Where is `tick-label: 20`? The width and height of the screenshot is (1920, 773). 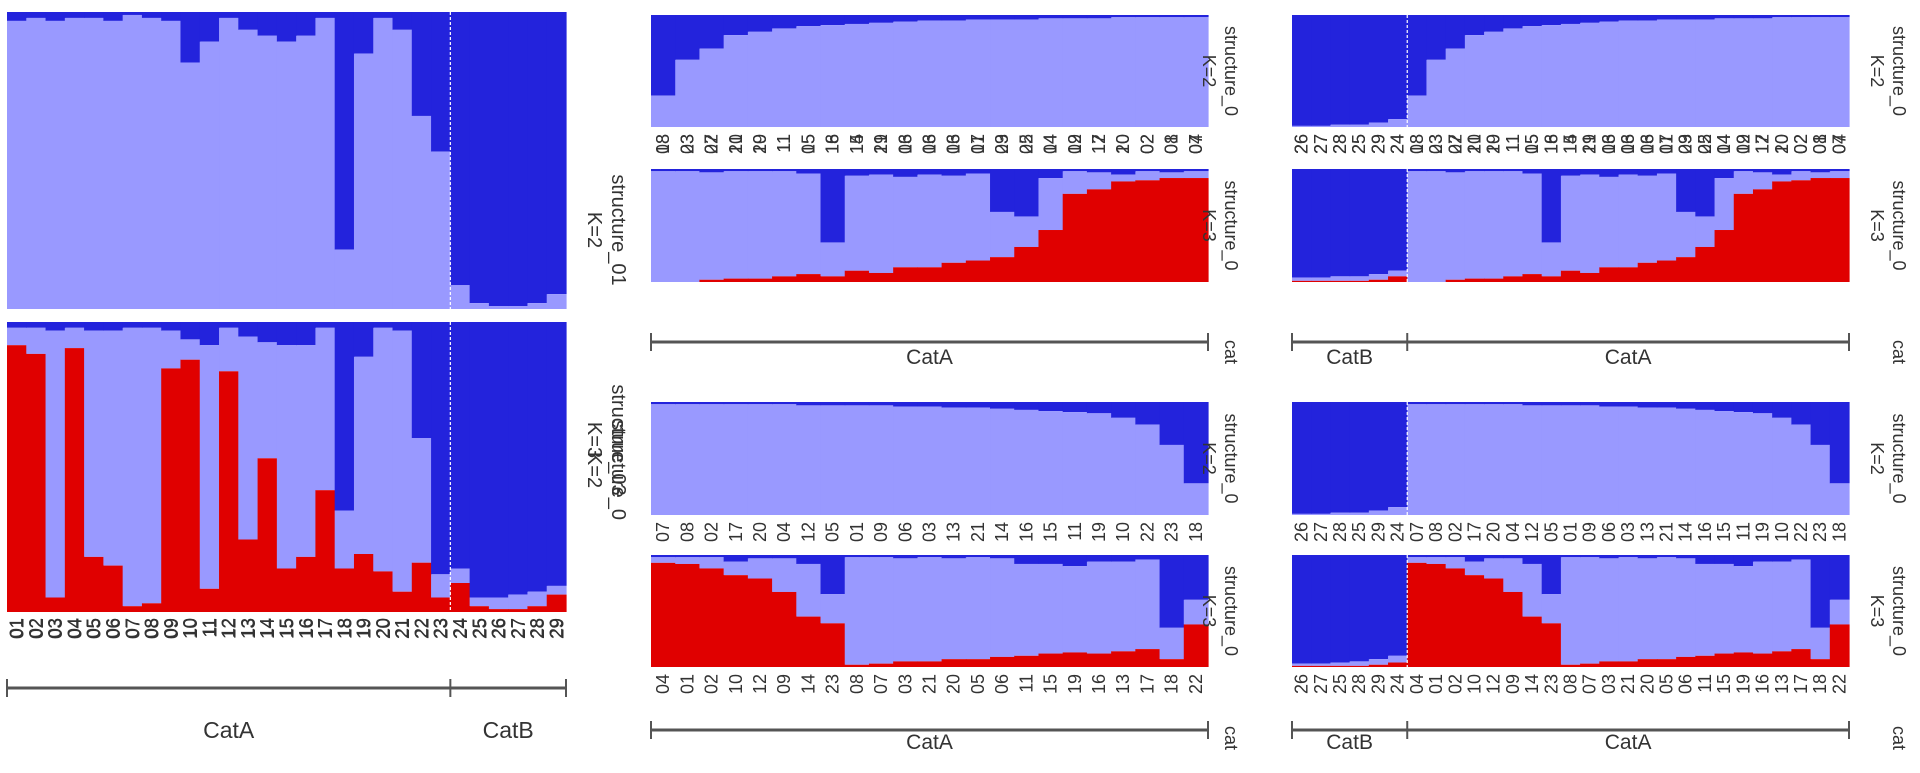
tick-label: 20 is located at coordinates (1123, 144).